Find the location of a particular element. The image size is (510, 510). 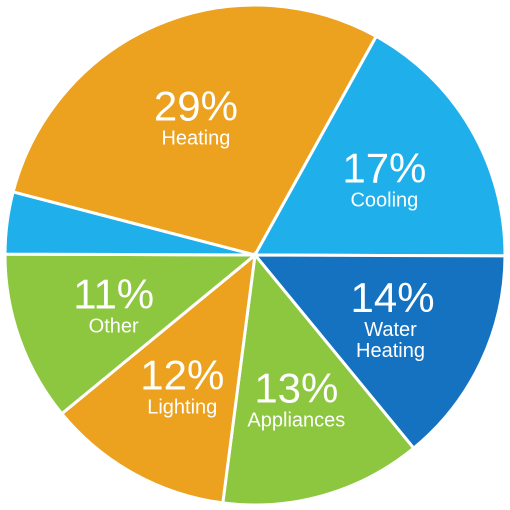

category-label: Lighting is located at coordinates (182, 407).